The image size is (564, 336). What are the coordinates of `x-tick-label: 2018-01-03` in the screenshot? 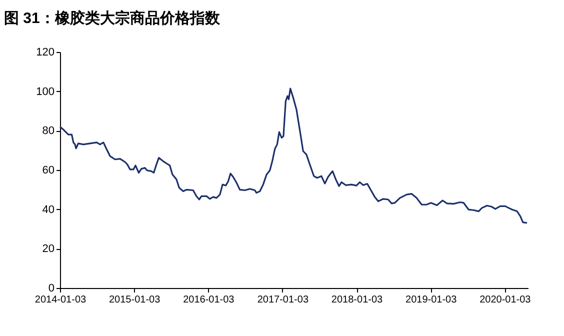 It's located at (357, 300).